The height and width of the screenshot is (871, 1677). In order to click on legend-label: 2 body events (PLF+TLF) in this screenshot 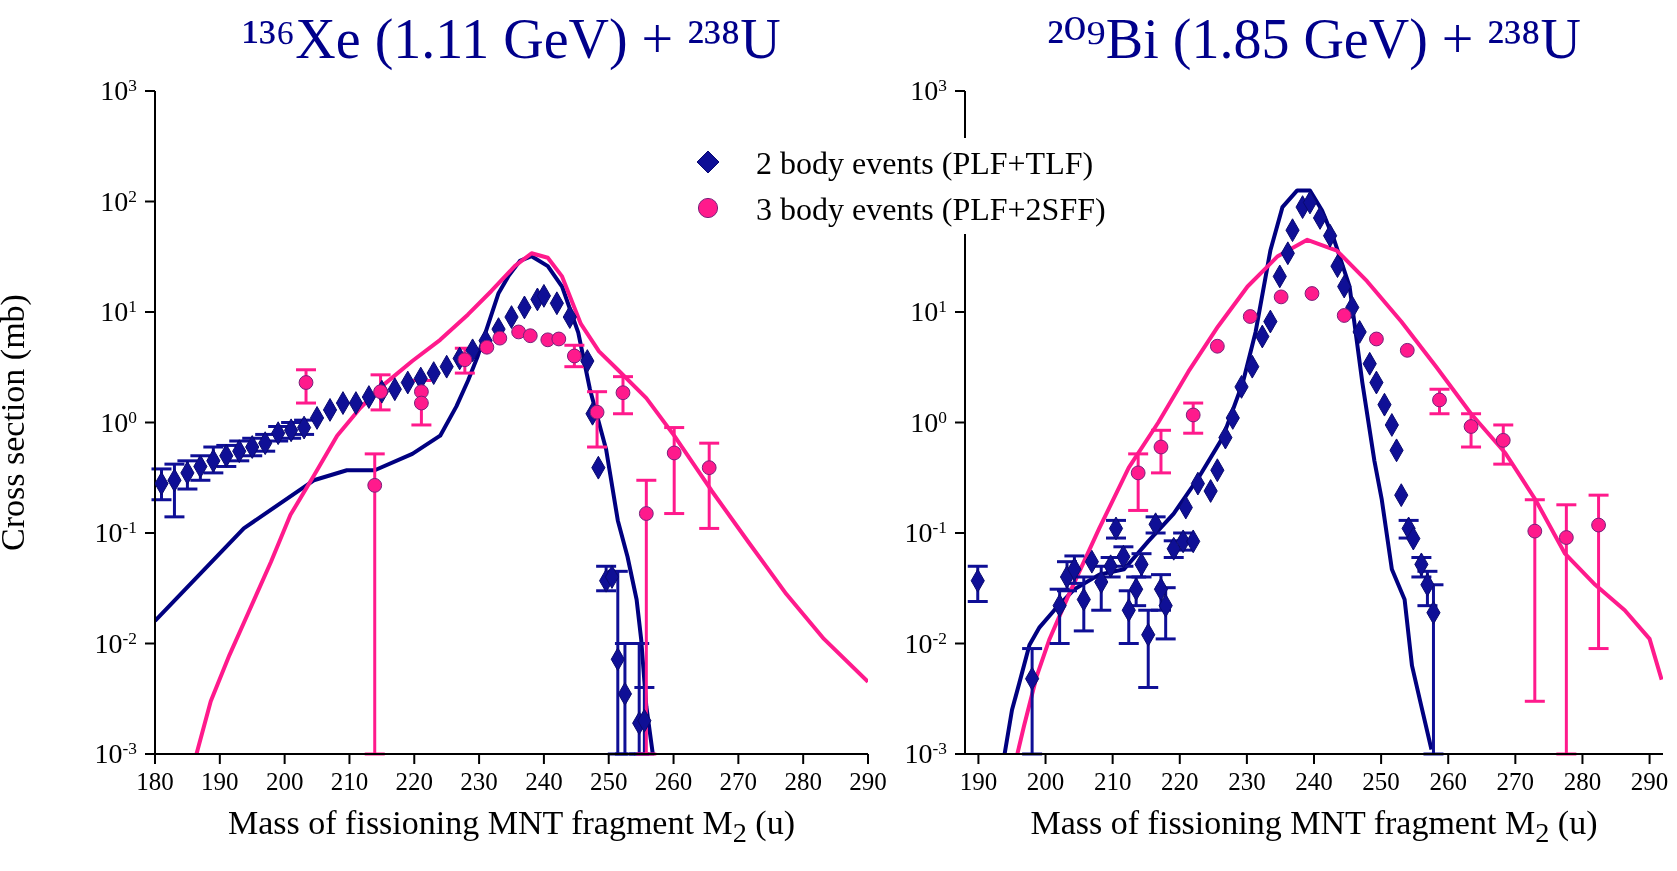, I will do `click(925, 163)`.